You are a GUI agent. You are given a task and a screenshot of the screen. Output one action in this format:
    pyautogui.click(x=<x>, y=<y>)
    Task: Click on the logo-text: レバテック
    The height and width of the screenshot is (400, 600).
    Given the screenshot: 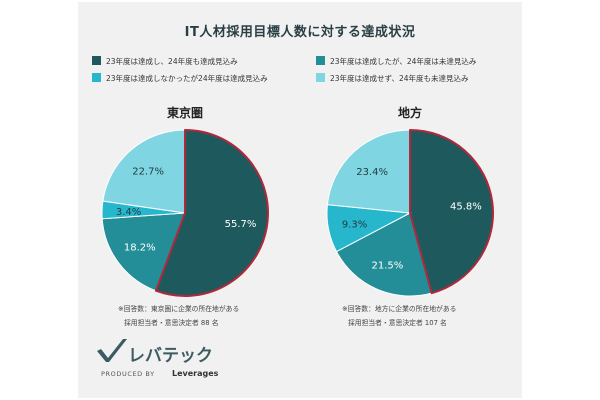 What is the action you would take?
    pyautogui.click(x=170, y=356)
    